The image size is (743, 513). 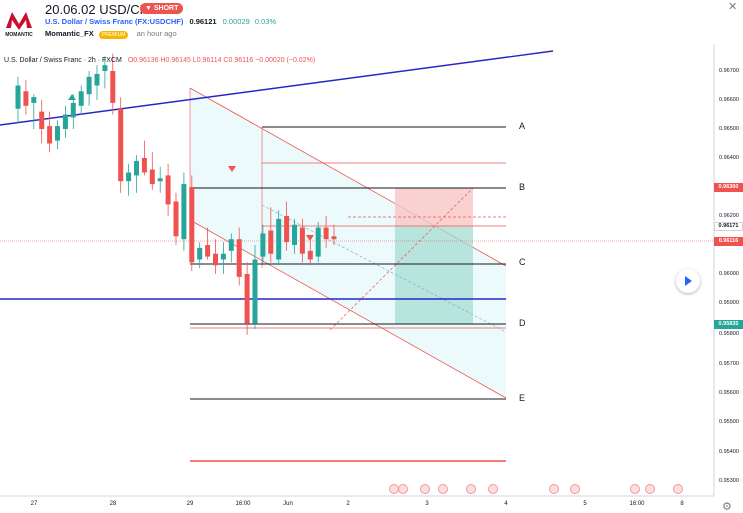 What do you see at coordinates (729, 364) in the screenshot?
I see `price-label: 0.95700` at bounding box center [729, 364].